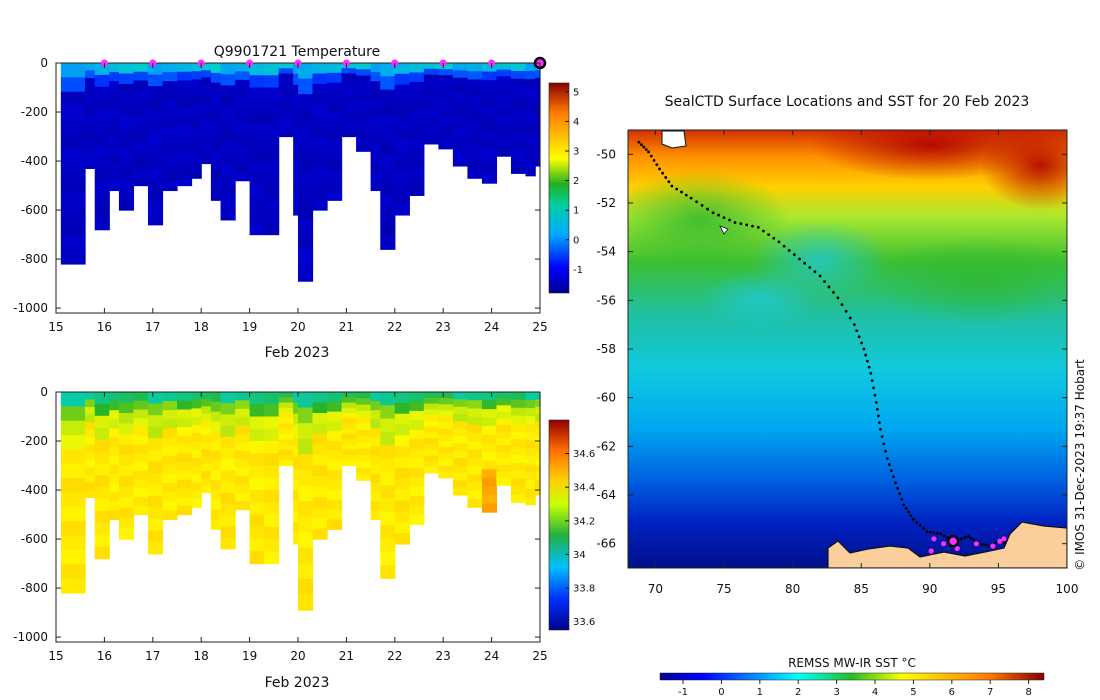 This screenshot has height=700, width=1100. I want to click on y-tick-label: -600, so click(34, 210).